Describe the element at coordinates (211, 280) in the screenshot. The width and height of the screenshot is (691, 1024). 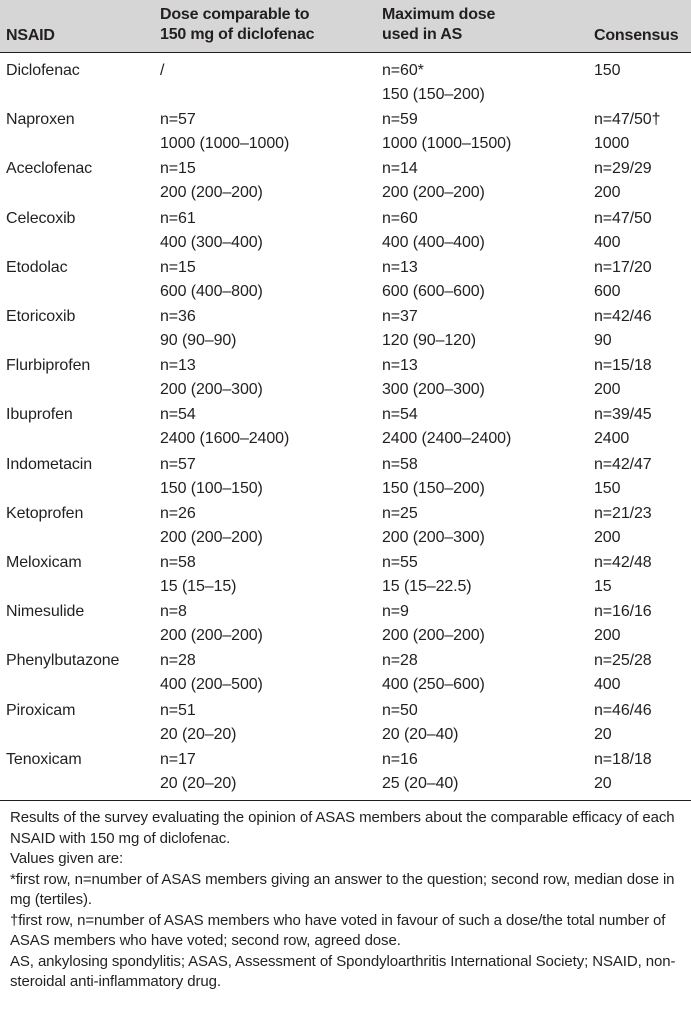
I see `cell-comparable-dose: n=15 600 (400–800)` at that location.